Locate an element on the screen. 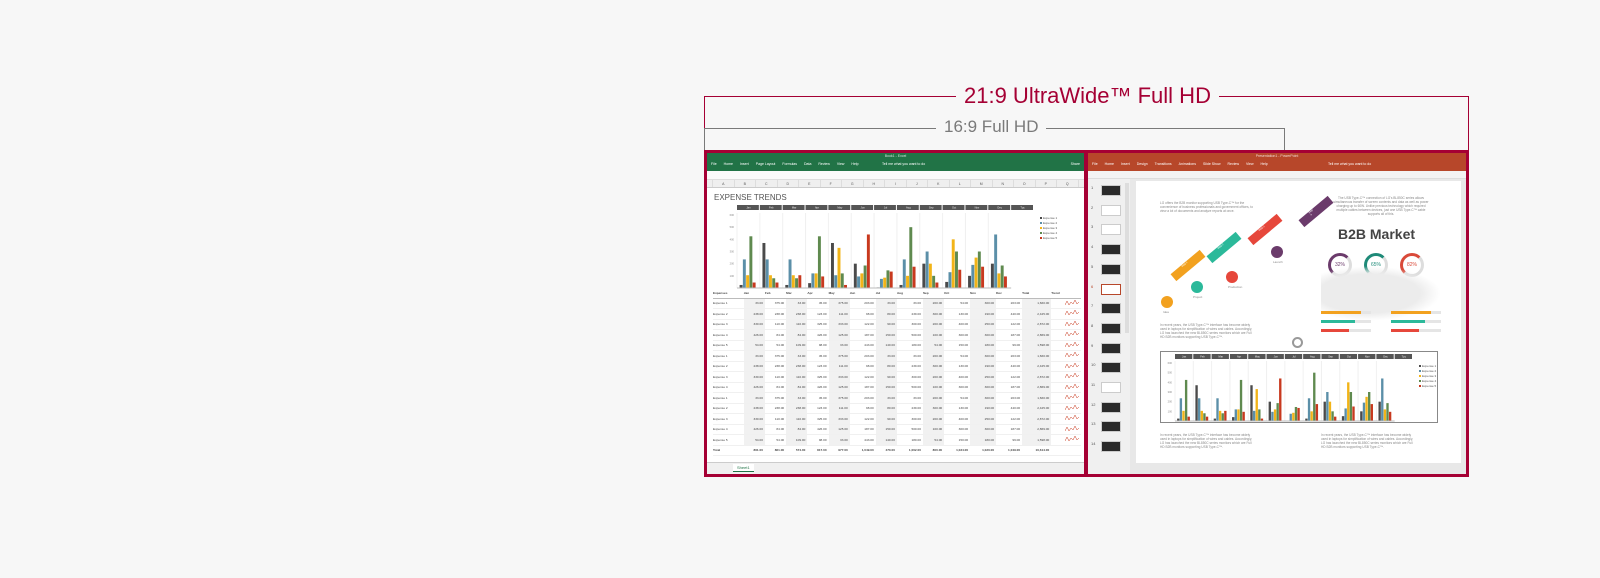 The image size is (1600, 578). ribbon-tab-view: View is located at coordinates (1249, 164).